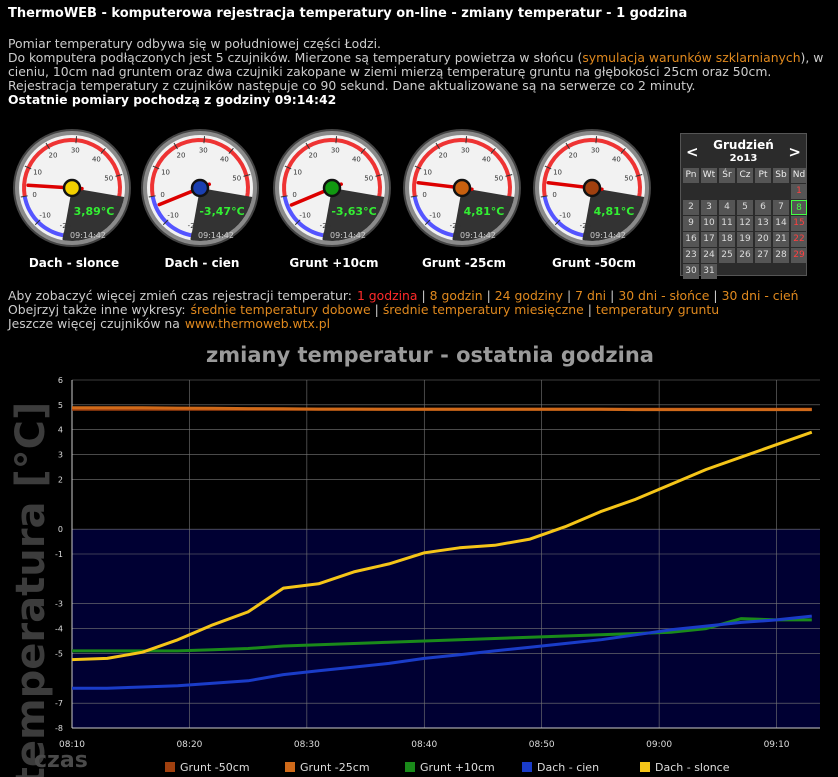 This screenshot has width=838, height=777. Describe the element at coordinates (691, 223) in the screenshot. I see `day: 9` at that location.